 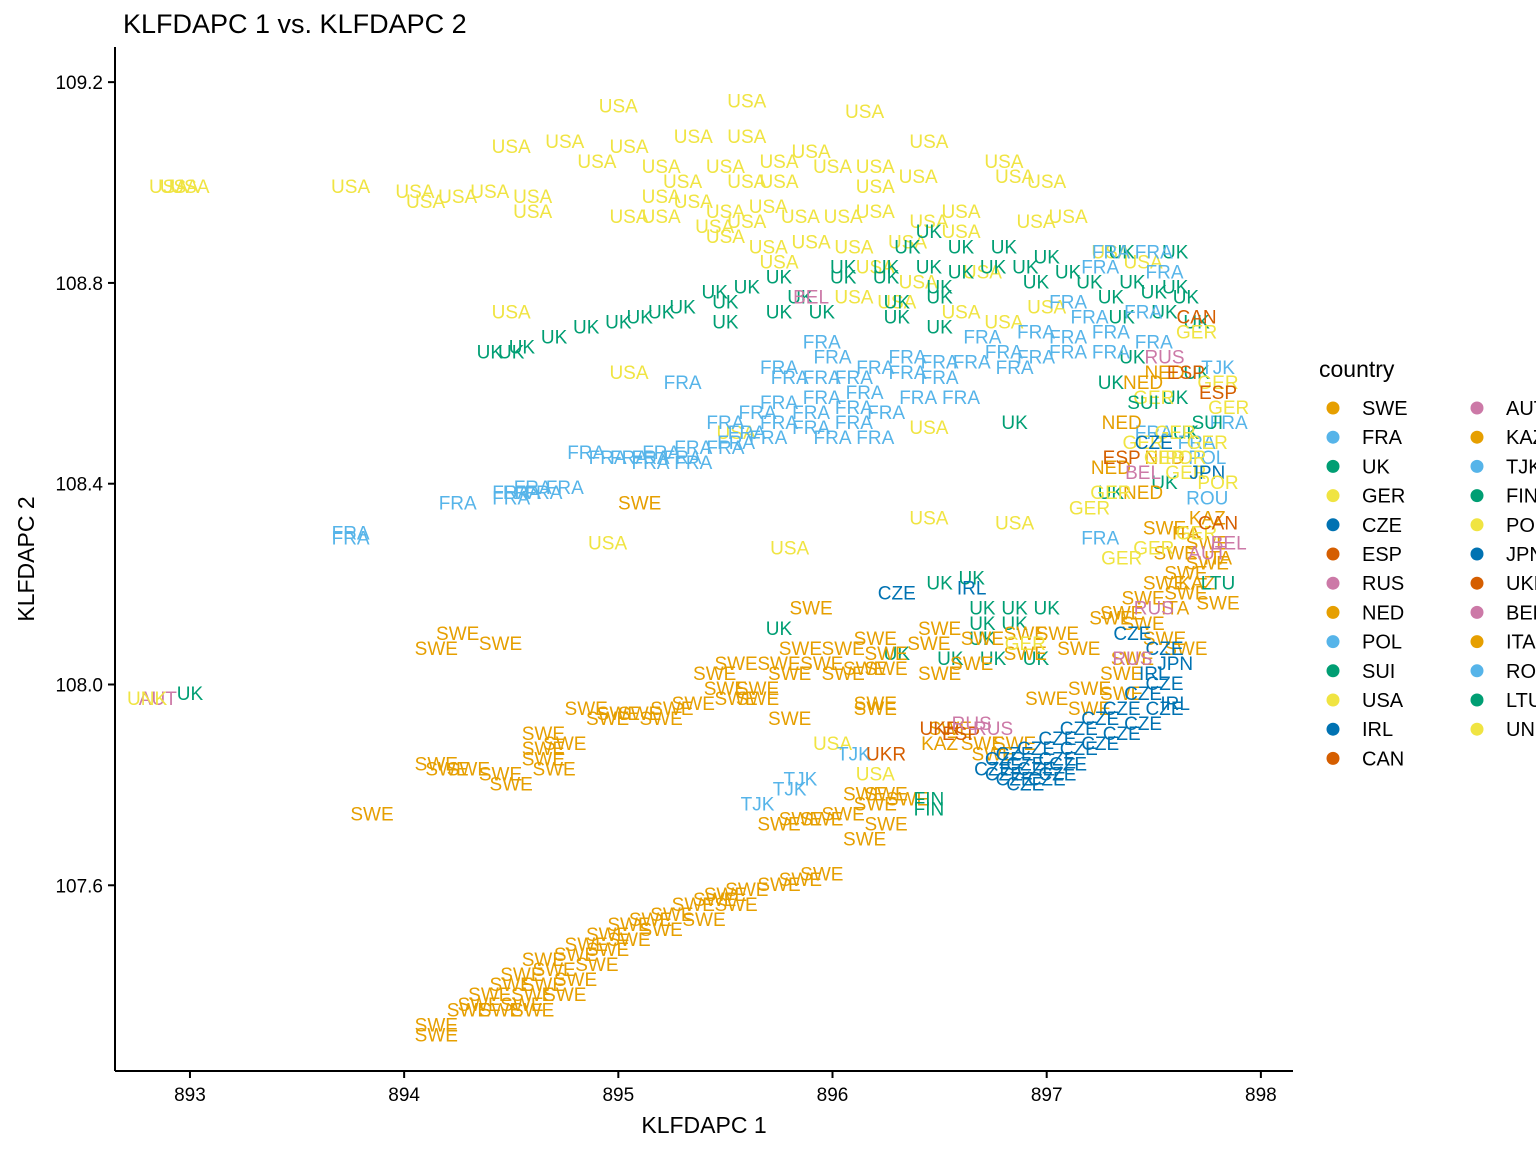 What do you see at coordinates (1383, 584) in the screenshot?
I see `legend-label: RUS` at bounding box center [1383, 584].